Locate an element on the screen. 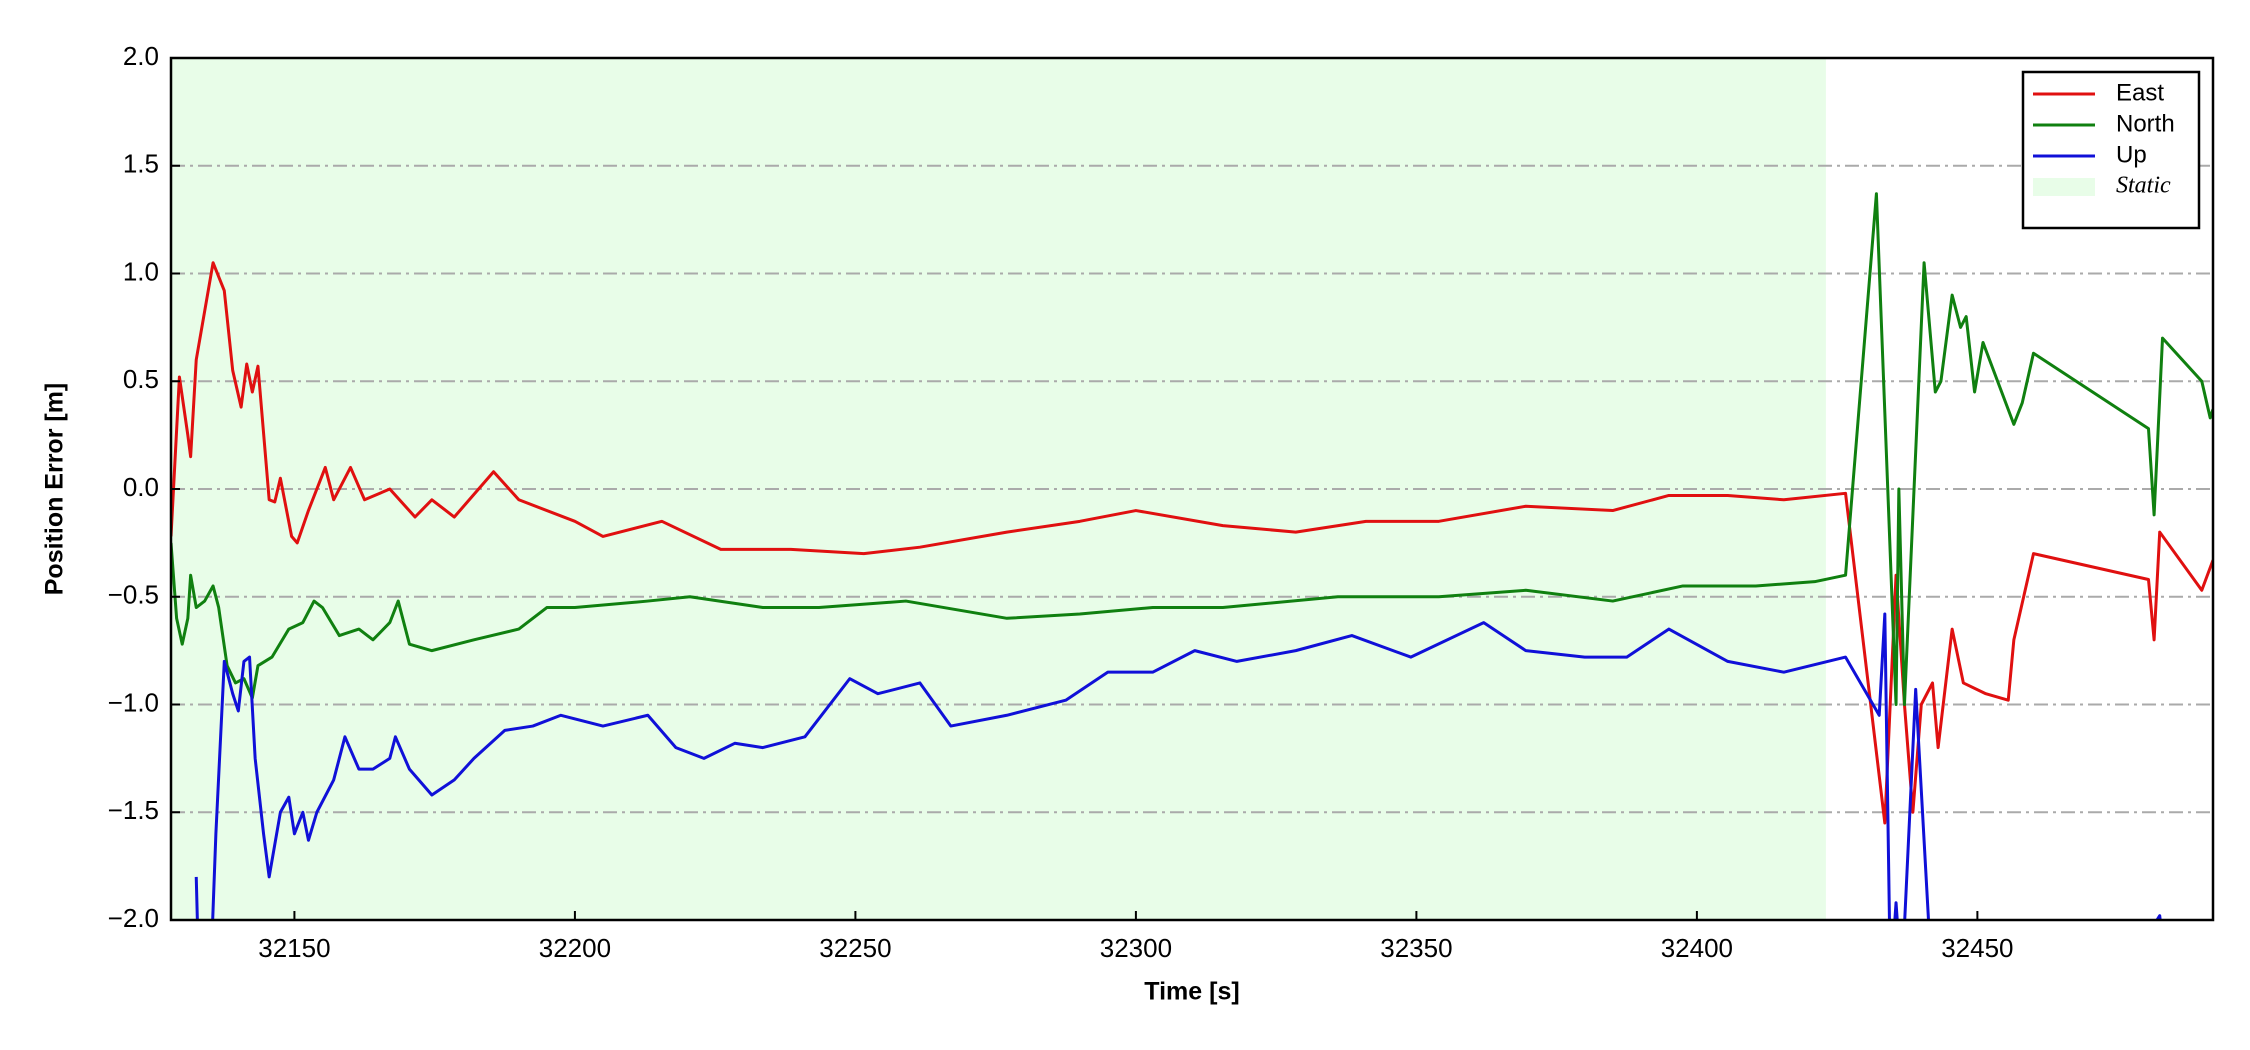 The image size is (2250, 1050). legend-box is located at coordinates (2111, 150).